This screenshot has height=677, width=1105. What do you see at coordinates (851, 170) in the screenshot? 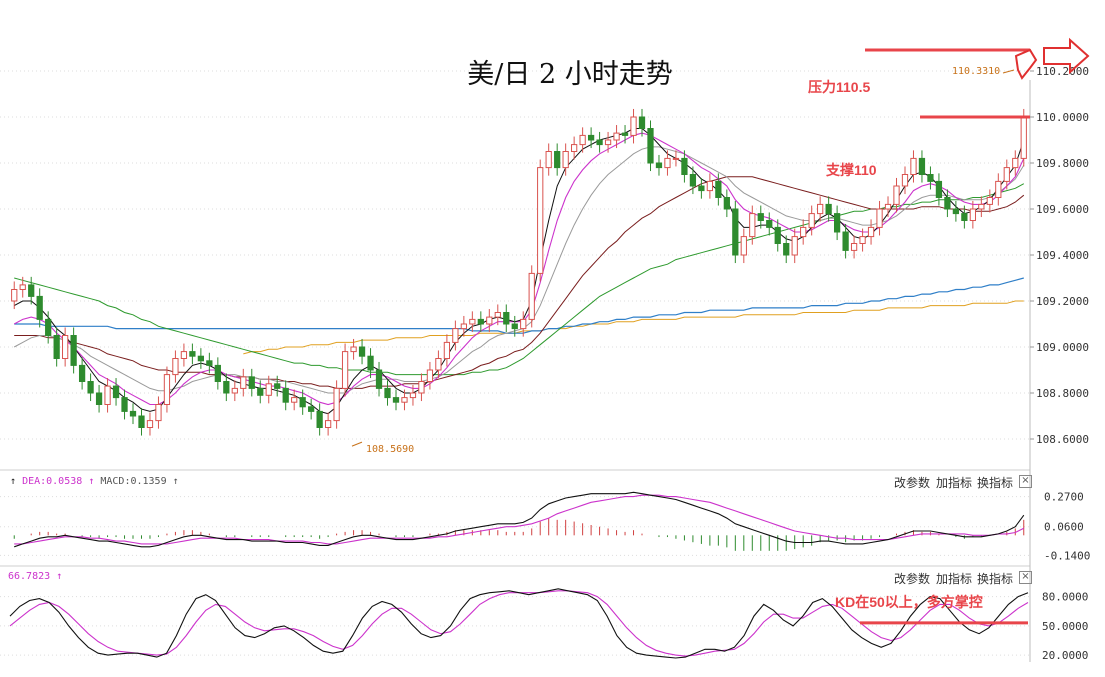
I see `support-label: 支撑110` at bounding box center [851, 170].